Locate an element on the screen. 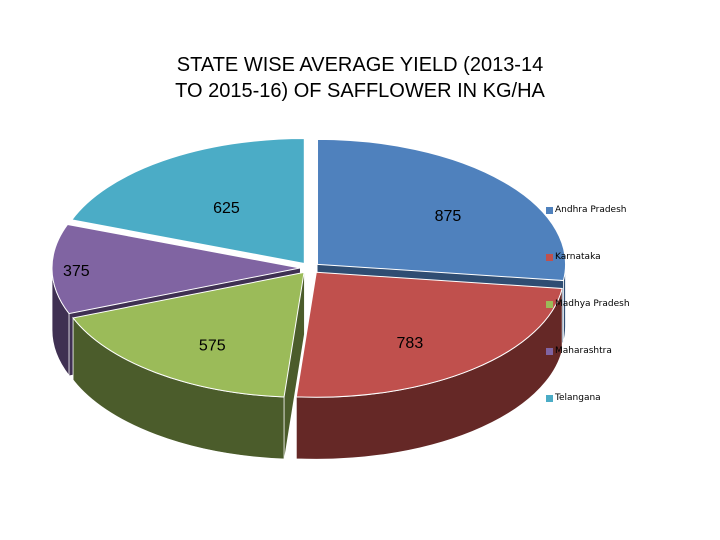 The width and height of the screenshot is (720, 540). slice-andhra-pradesh is located at coordinates (441, 210).